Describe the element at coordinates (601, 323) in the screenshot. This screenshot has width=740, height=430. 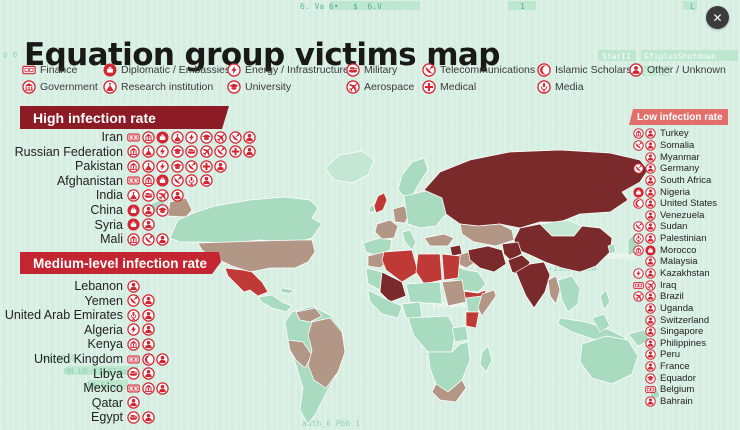
I see `map-country-borneo` at that location.